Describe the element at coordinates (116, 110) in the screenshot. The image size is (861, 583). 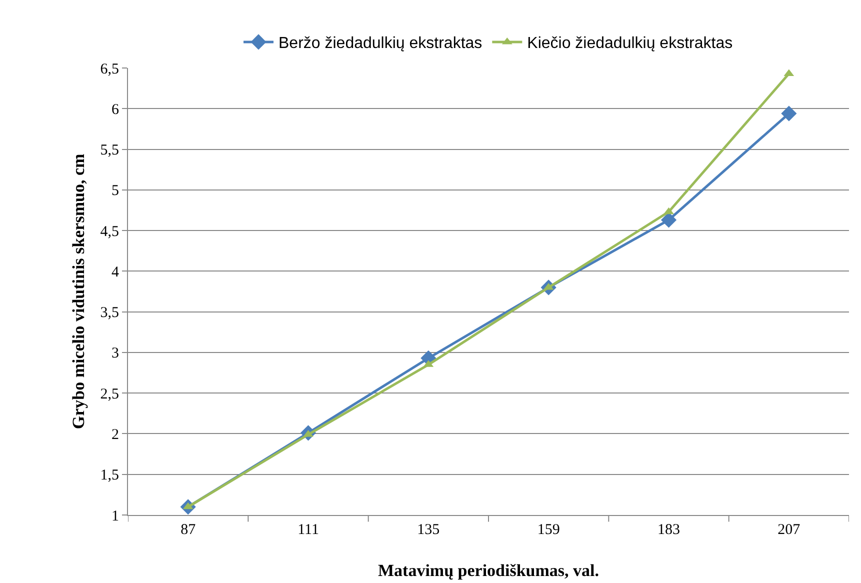
I see `y-tick-label: 6` at that location.